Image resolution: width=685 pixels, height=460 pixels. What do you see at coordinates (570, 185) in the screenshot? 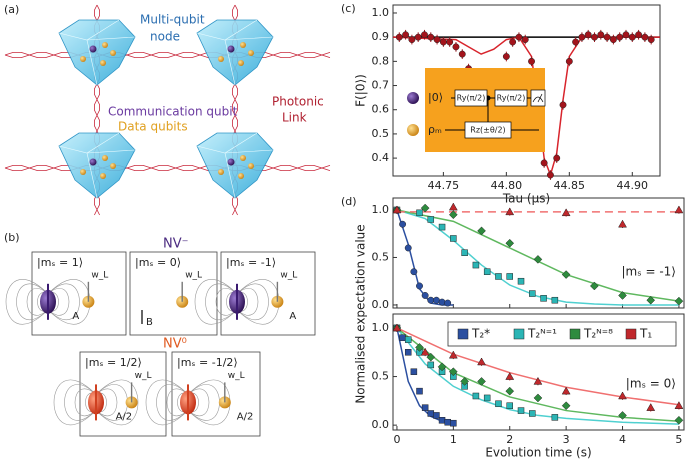
I see `x-tick-label: 44.85` at bounding box center [570, 185].